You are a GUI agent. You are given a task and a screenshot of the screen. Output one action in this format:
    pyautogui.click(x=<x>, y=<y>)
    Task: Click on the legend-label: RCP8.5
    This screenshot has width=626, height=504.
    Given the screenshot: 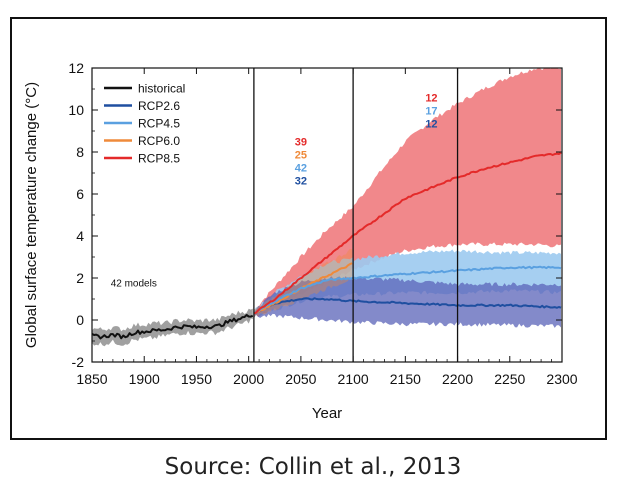 What is the action you would take?
    pyautogui.click(x=159, y=159)
    